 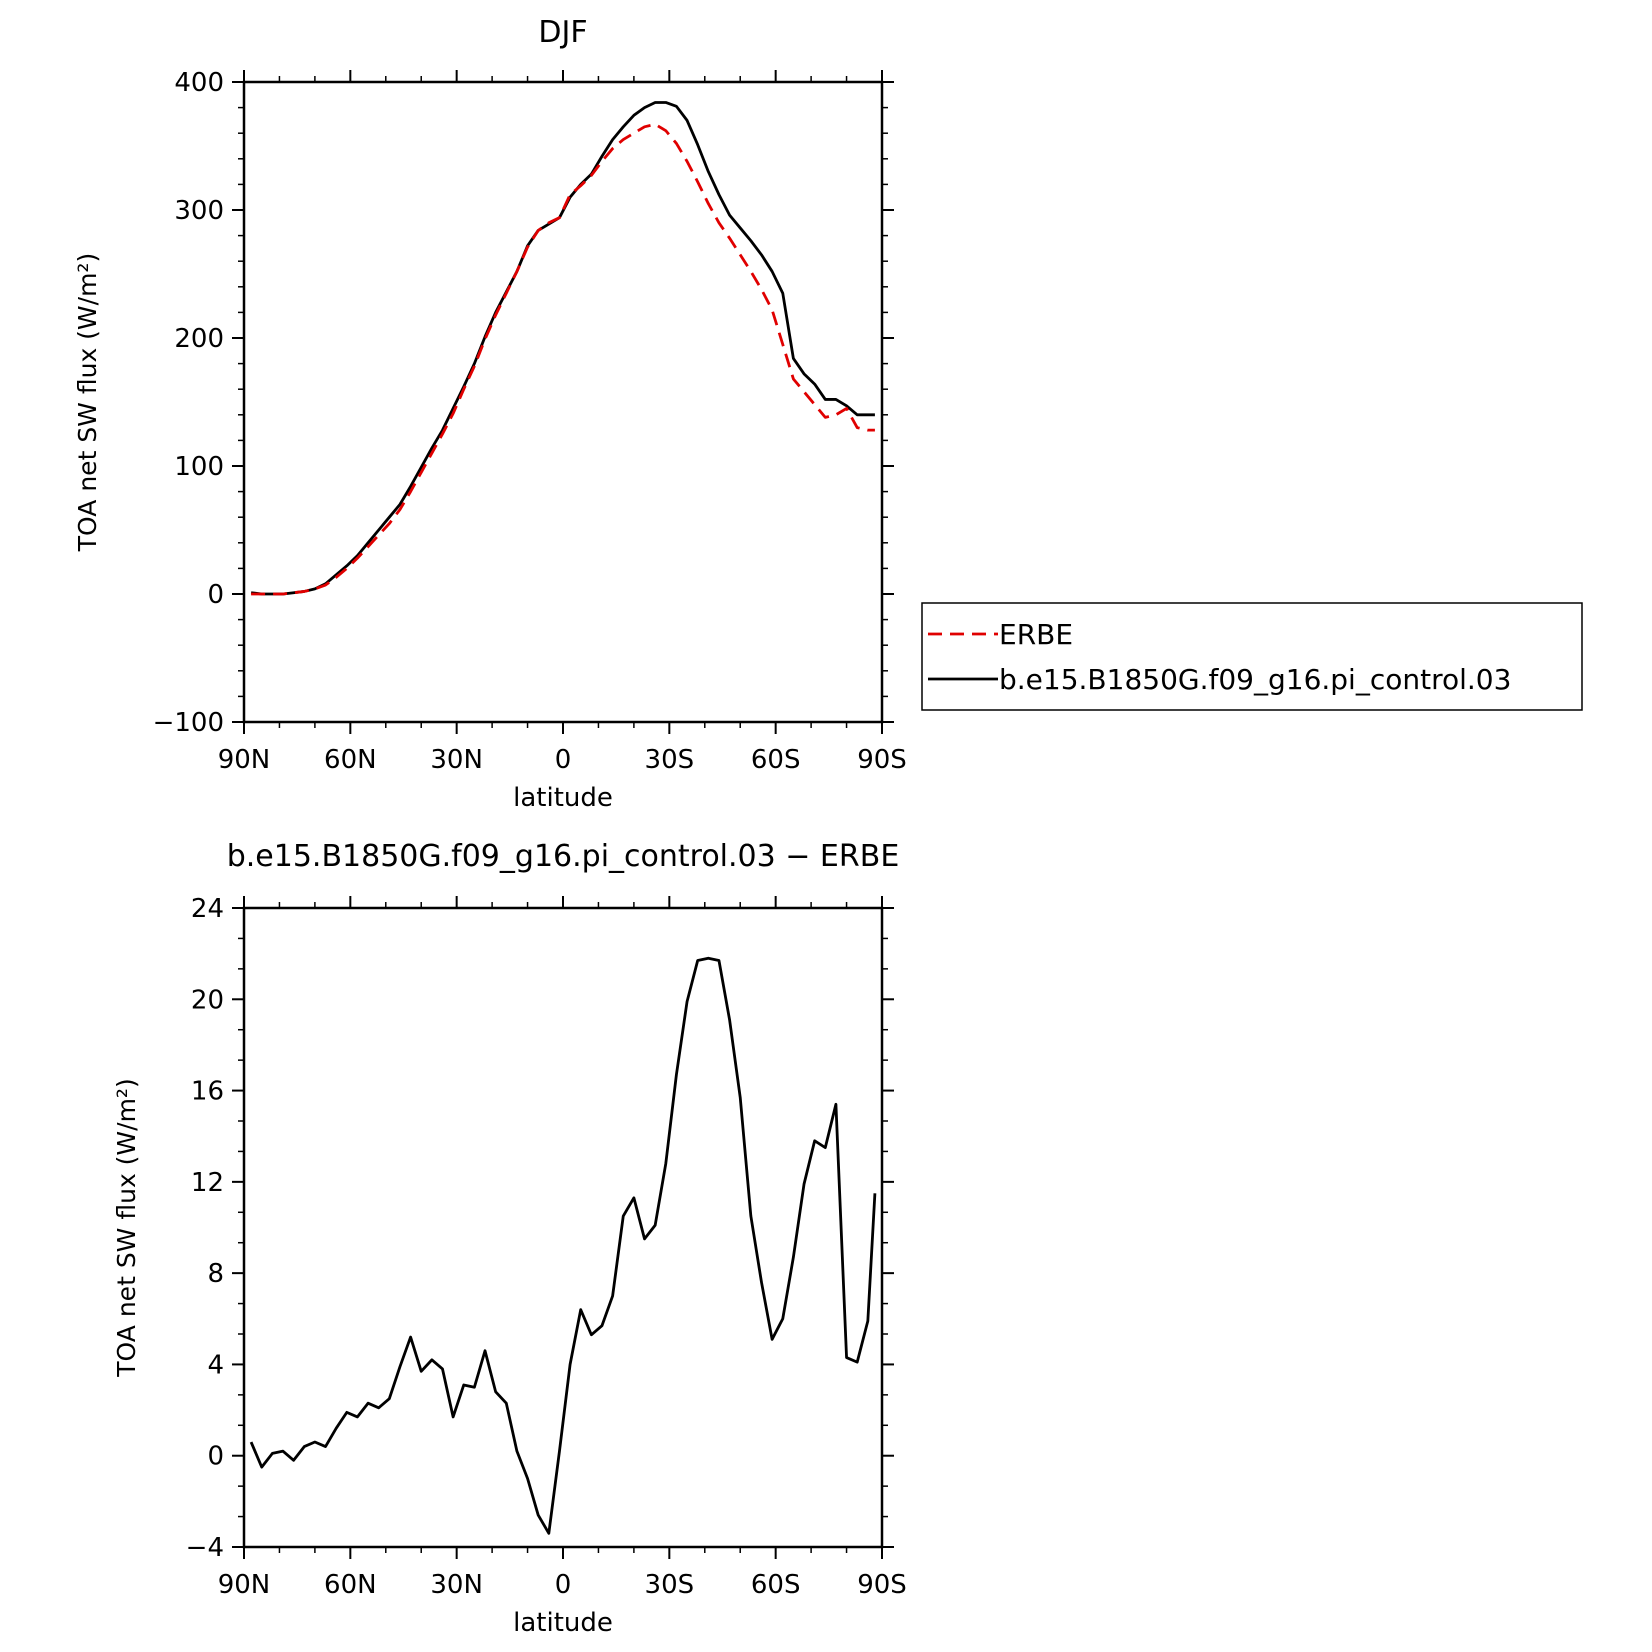 I want to click on legend: ERBE b.e15.B1850G.f09_g16.pi_control.03, so click(x=1252, y=656).